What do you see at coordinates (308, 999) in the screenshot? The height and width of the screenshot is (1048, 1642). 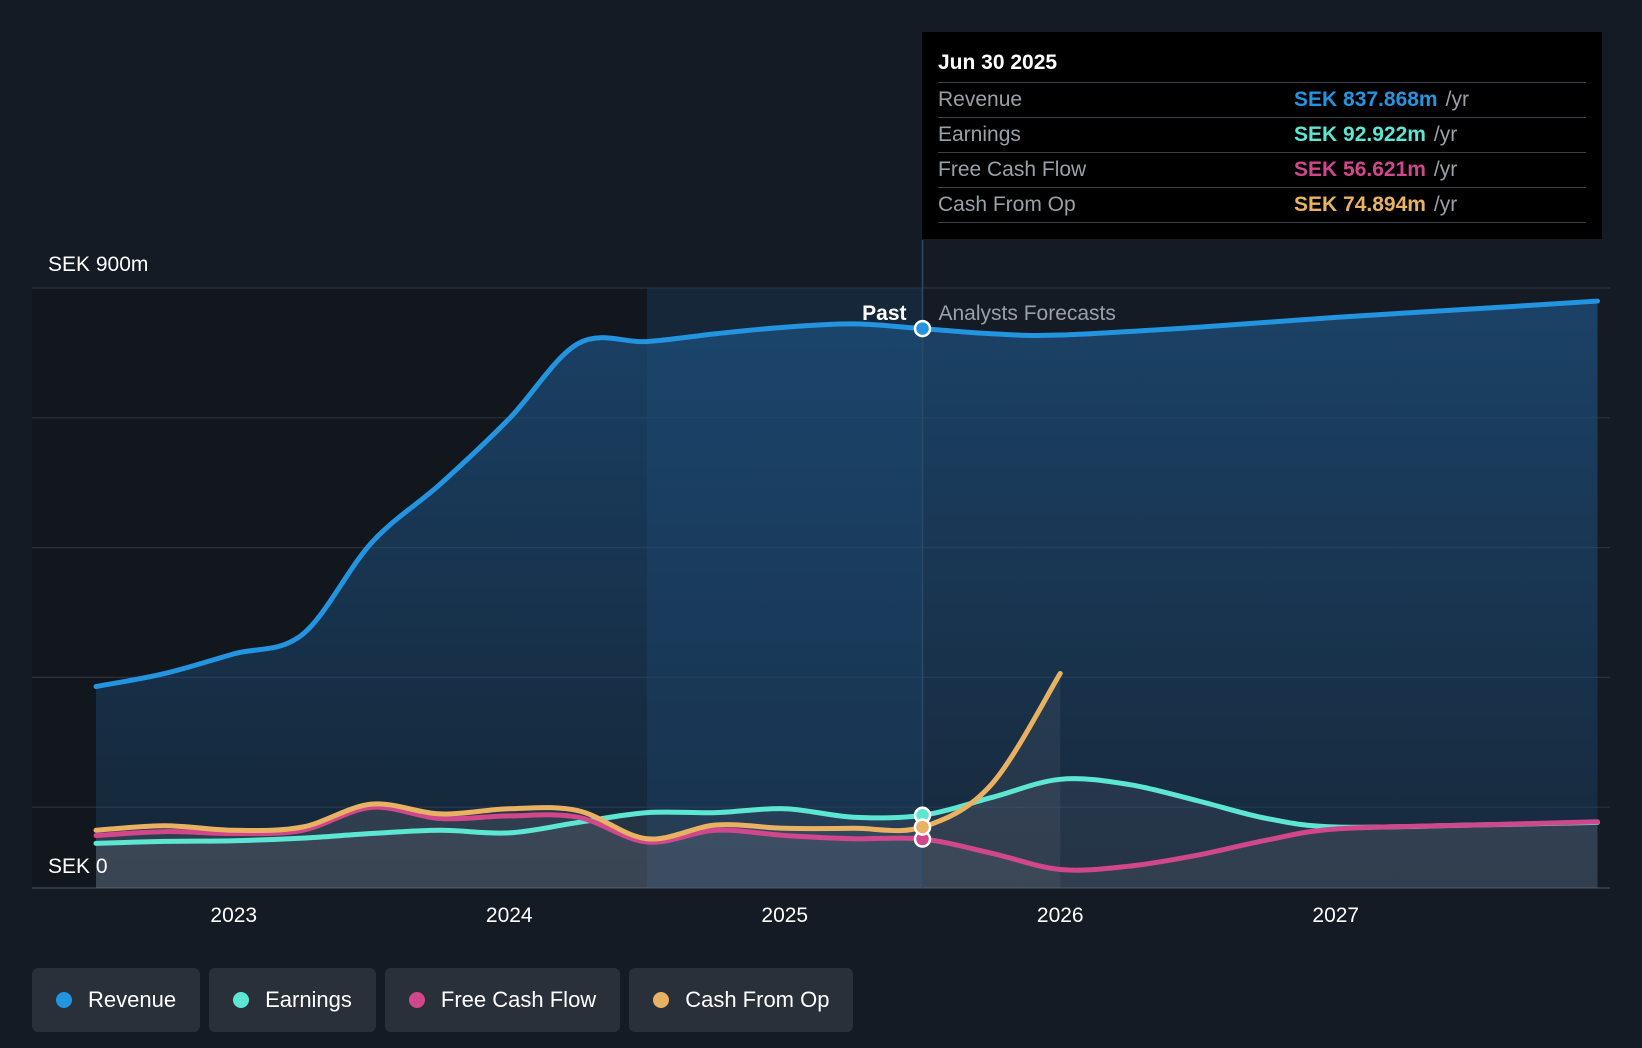 I see `legend-label: Earnings` at bounding box center [308, 999].